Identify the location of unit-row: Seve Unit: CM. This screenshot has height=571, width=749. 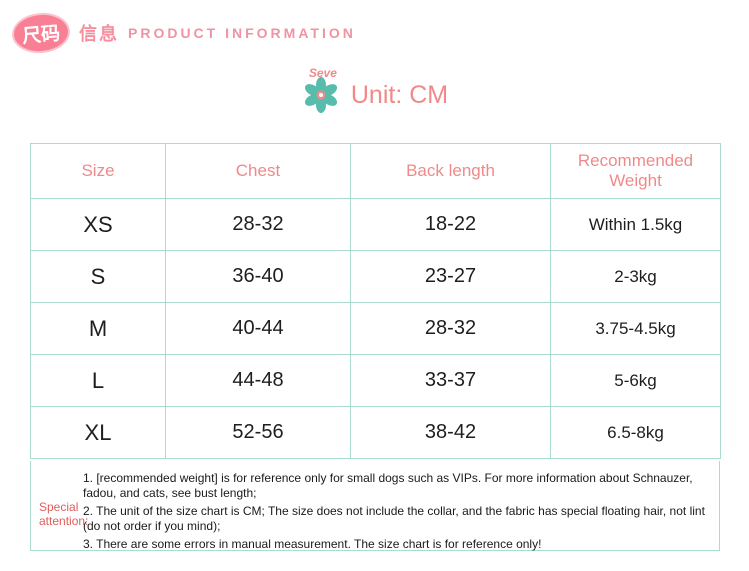
(374, 91).